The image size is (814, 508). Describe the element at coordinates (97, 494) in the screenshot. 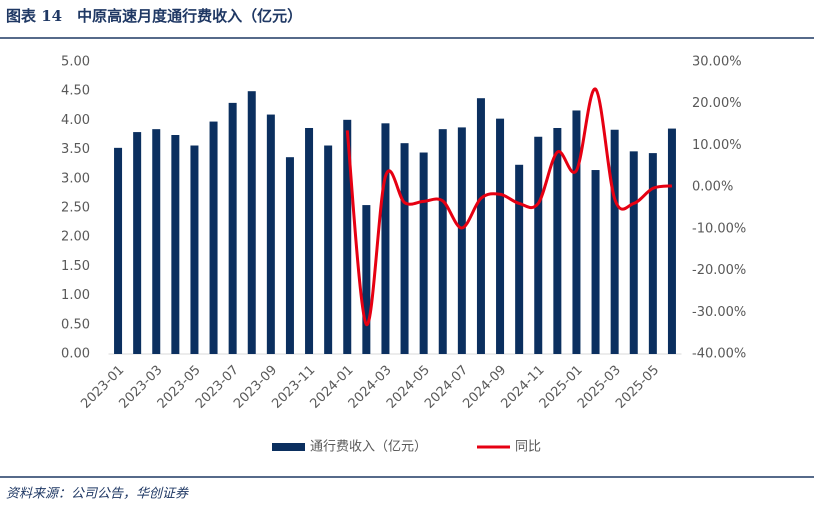

I see `source: 资料来源：公司公告，华创证券` at that location.